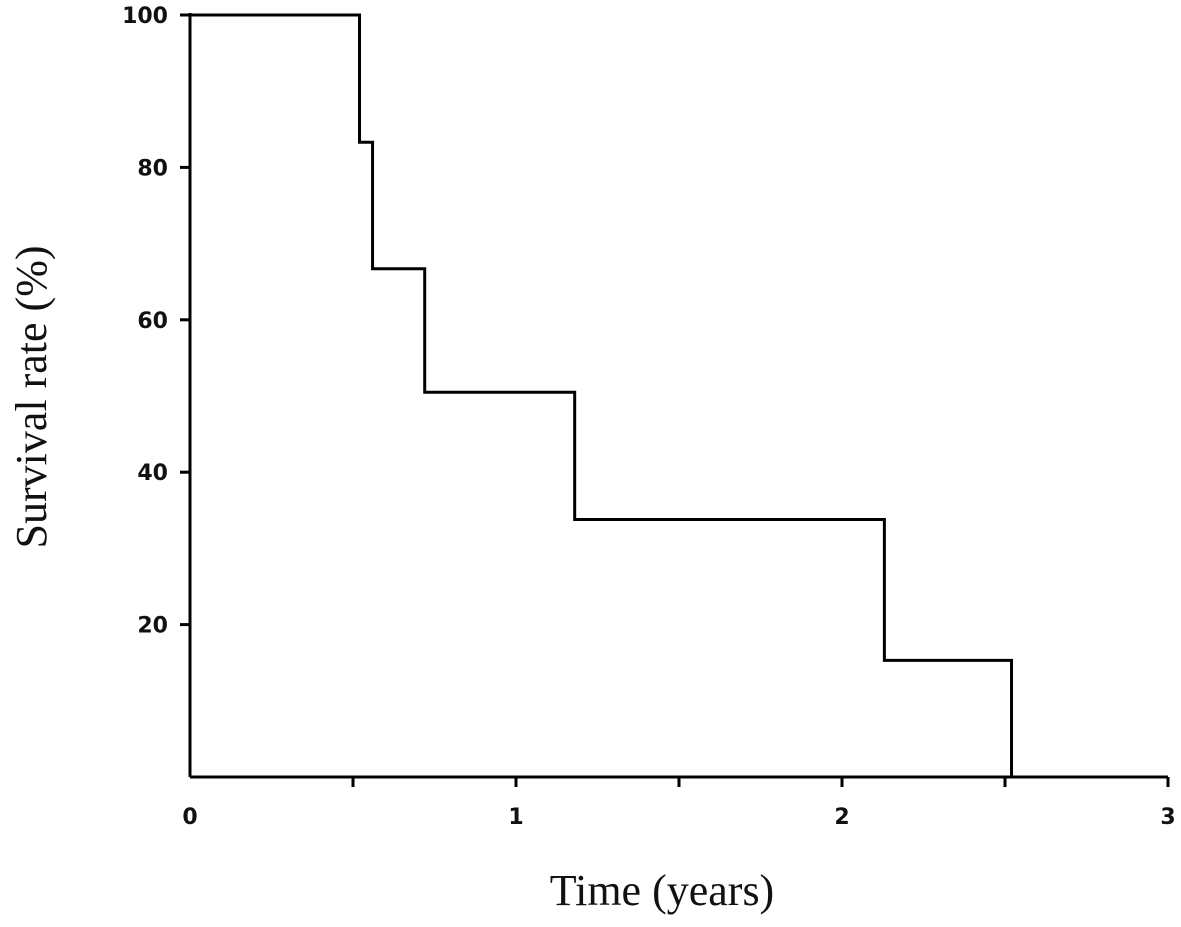 The width and height of the screenshot is (1181, 927). What do you see at coordinates (679, 803) in the screenshot?
I see `x-ticks: 0 1 2 3` at bounding box center [679, 803].